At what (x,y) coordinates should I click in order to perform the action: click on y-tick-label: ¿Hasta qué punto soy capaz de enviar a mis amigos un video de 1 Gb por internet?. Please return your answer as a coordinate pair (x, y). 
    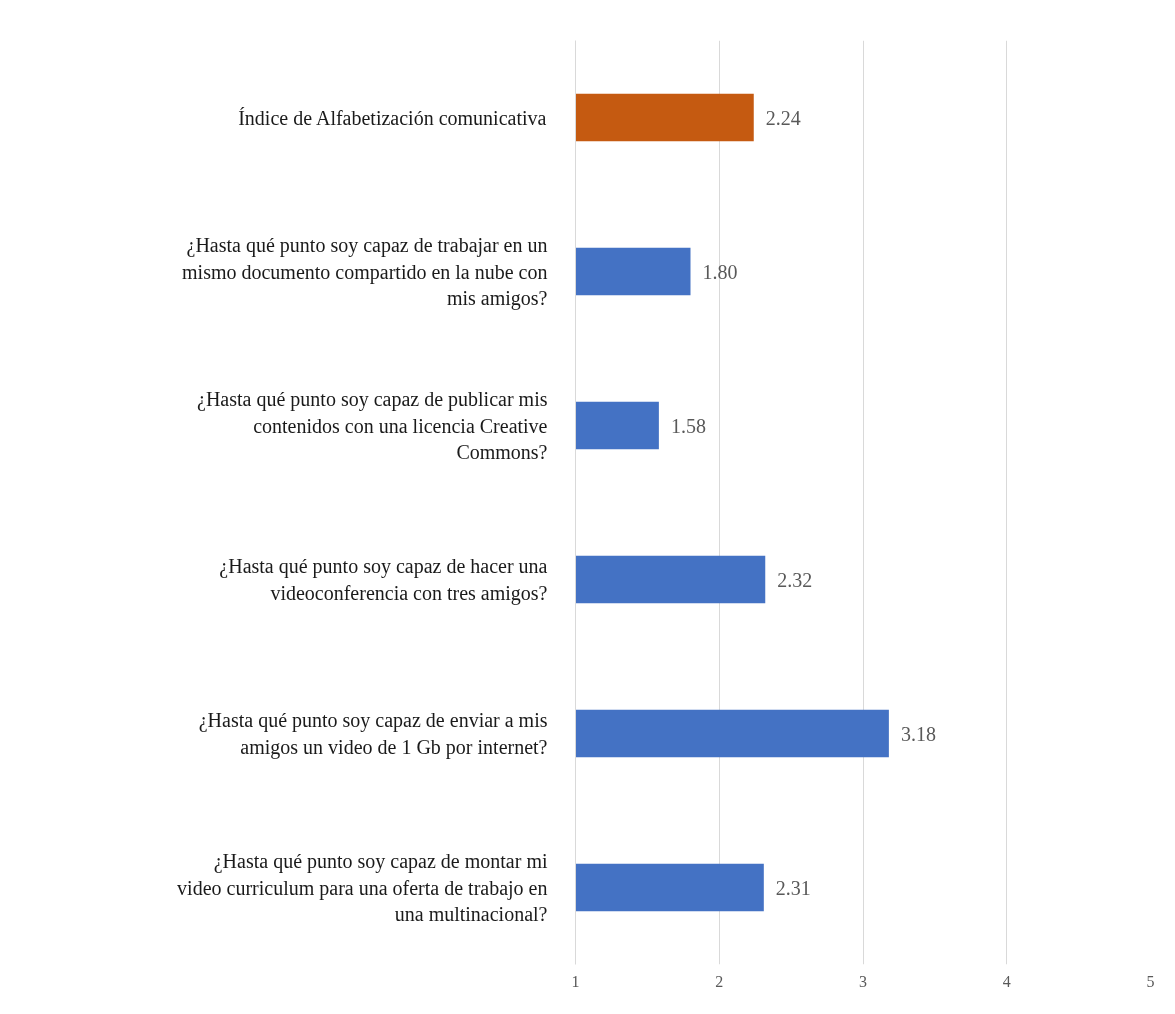
    Looking at the image, I should click on (373, 734).